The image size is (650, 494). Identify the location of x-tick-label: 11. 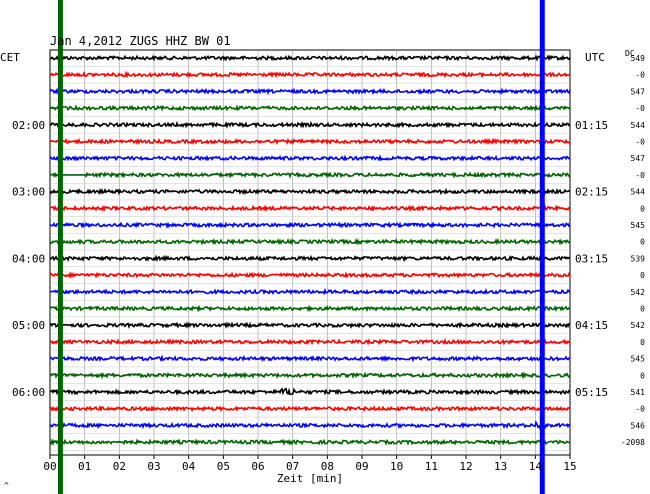
(431, 466).